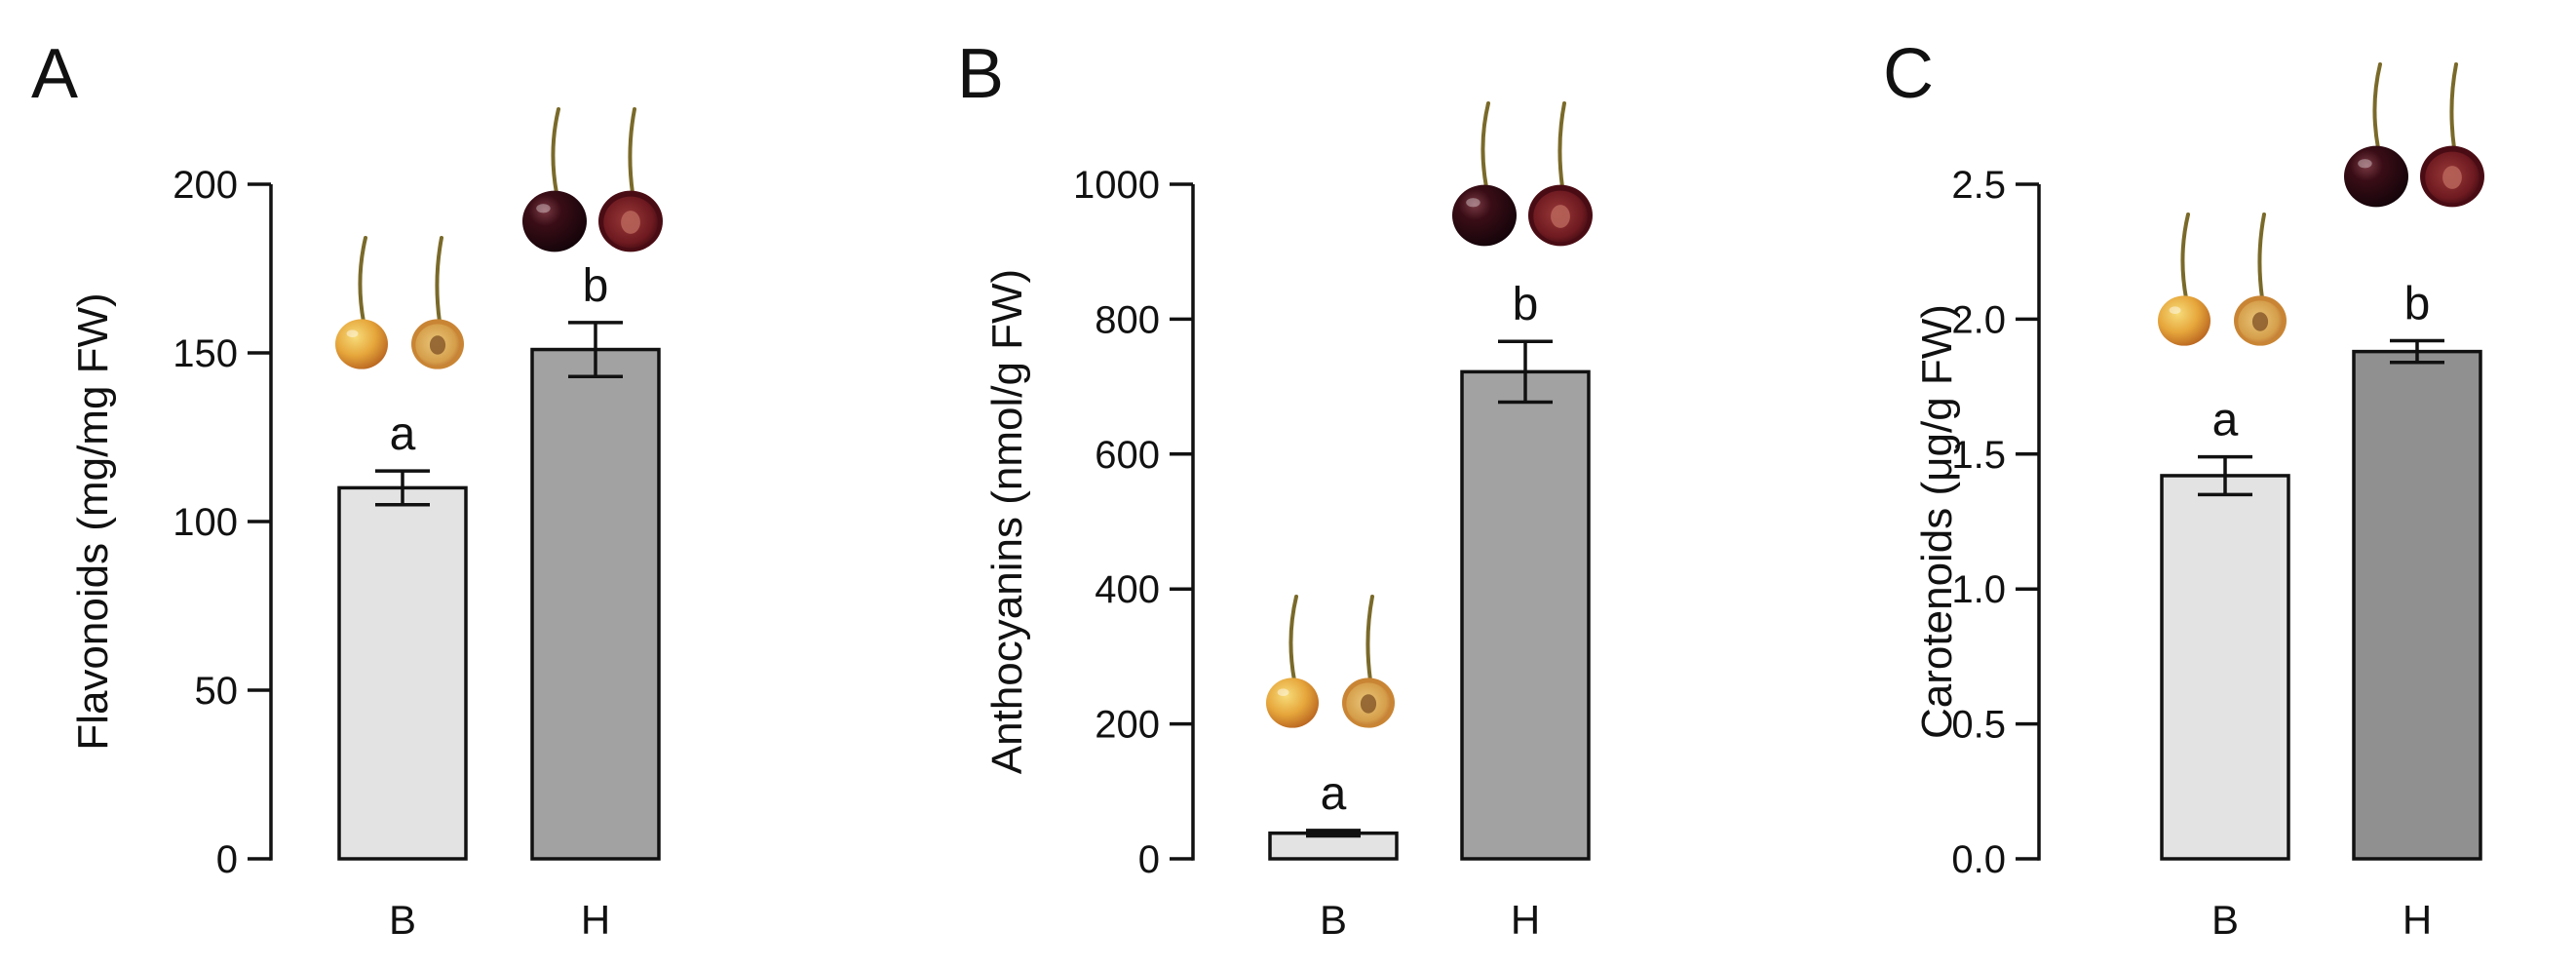 The image size is (2576, 968). Describe the element at coordinates (217, 691) in the screenshot. I see `y-tick-label: 50` at that location.